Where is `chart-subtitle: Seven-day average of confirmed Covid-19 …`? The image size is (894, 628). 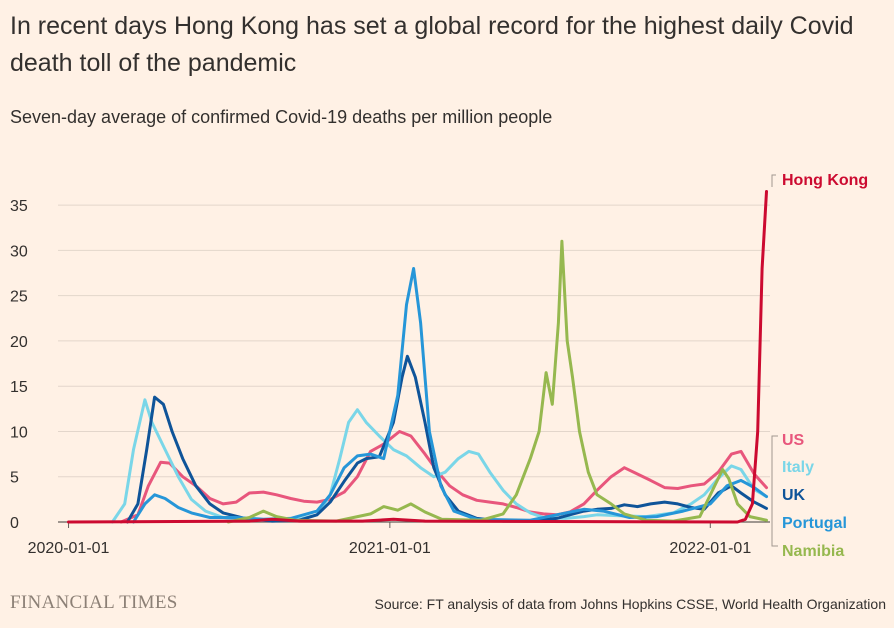
chart-subtitle: Seven-day average of confirmed Covid-19 … is located at coordinates (281, 117).